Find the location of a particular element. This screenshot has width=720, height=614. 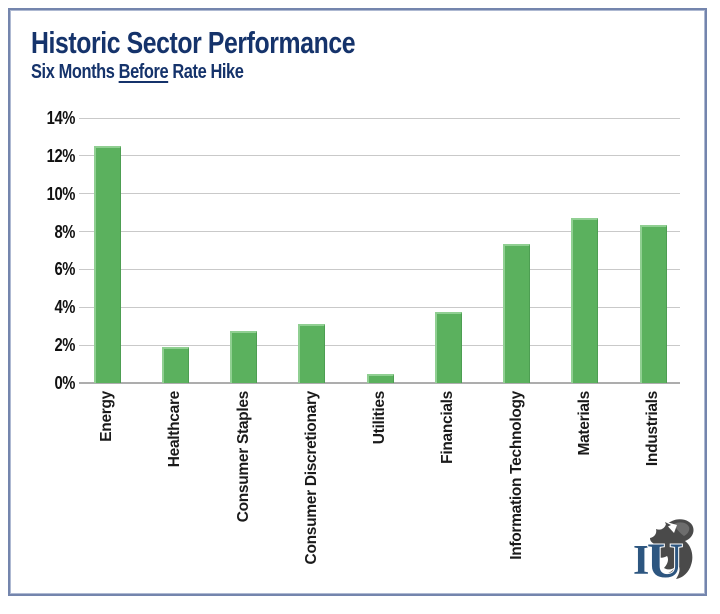

gridline-6pct is located at coordinates (379, 269).